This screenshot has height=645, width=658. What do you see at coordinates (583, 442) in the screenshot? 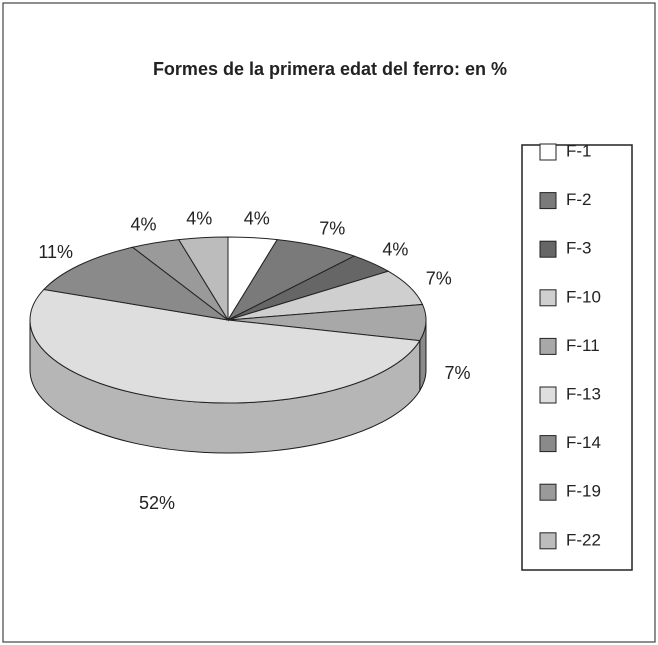
I see `legend-label: F-14` at bounding box center [583, 442].